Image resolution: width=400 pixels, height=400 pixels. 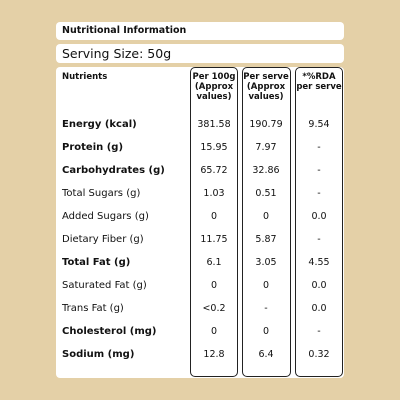 What do you see at coordinates (105, 216) in the screenshot?
I see `nutrient-name: Added Sugars (g)` at bounding box center [105, 216].